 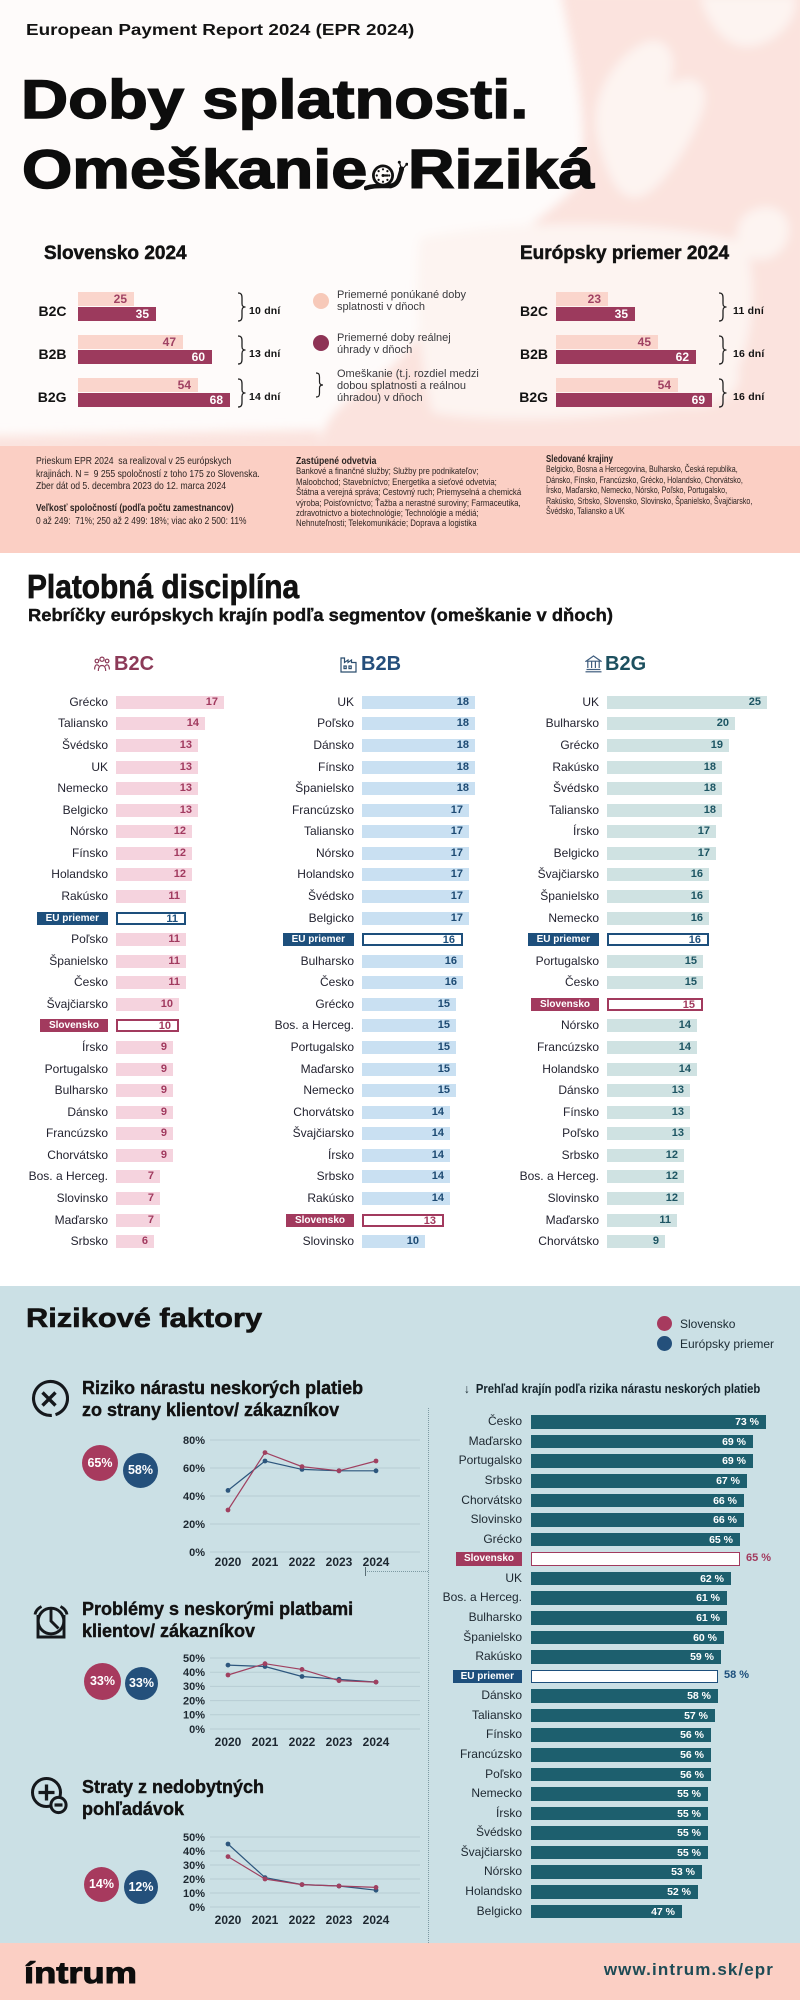 What do you see at coordinates (194, 1469) in the screenshot?
I see `svg-text: 60%` at bounding box center [194, 1469].